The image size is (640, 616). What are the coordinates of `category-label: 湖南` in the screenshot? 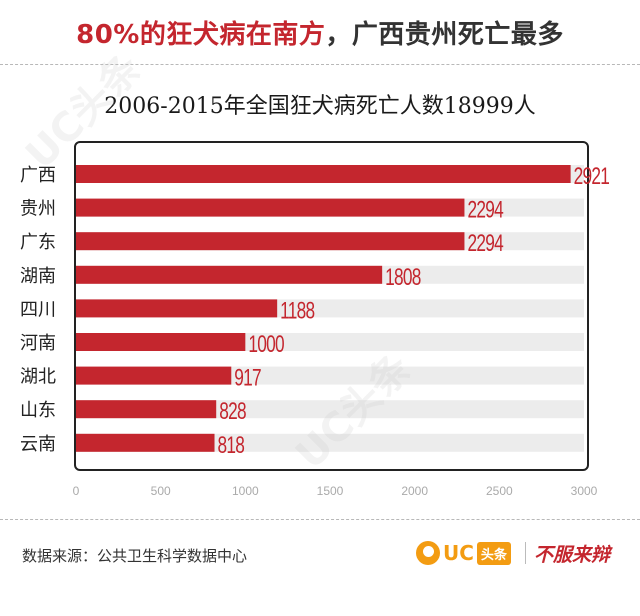 It's located at (38, 276).